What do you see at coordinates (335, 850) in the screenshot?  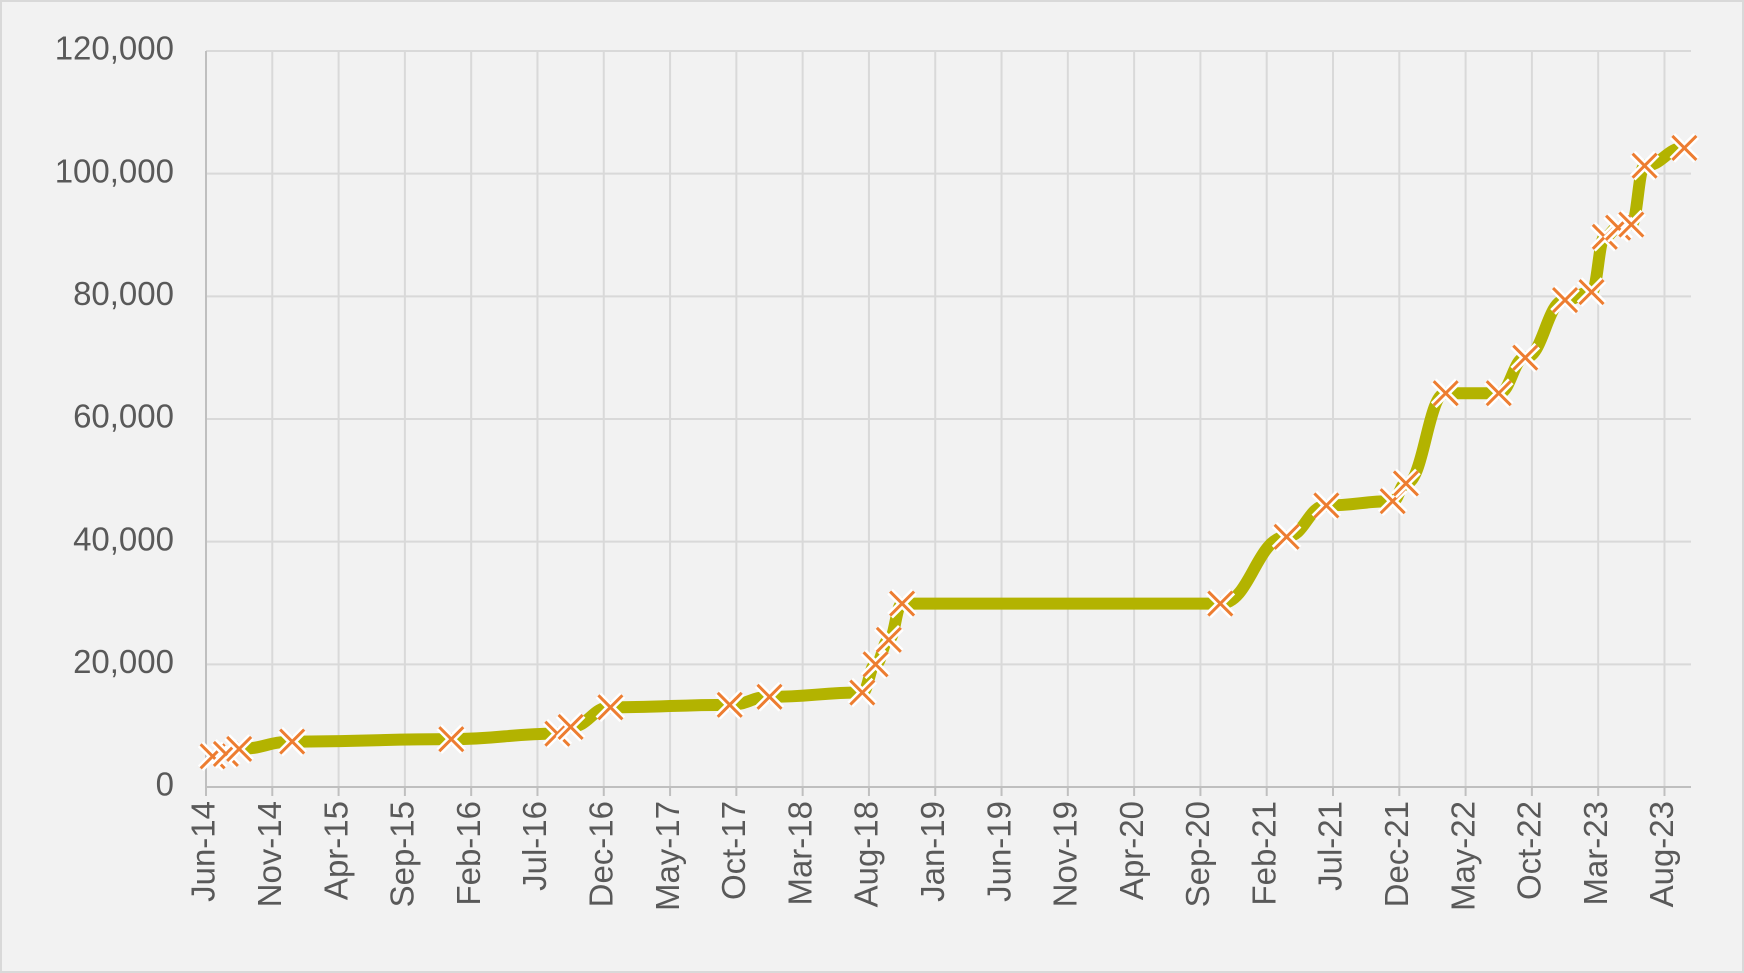 I see `x-tick-label: Apr-15` at bounding box center [335, 850].